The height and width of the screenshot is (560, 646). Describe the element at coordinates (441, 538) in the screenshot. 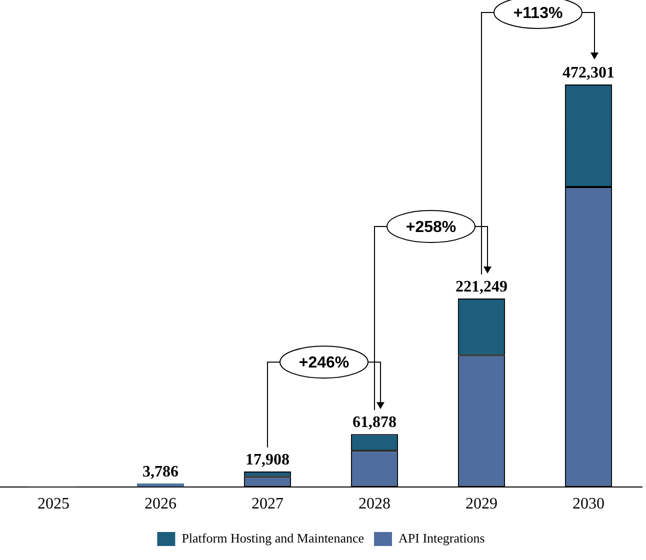

I see `legend-label: API Integrations` at that location.